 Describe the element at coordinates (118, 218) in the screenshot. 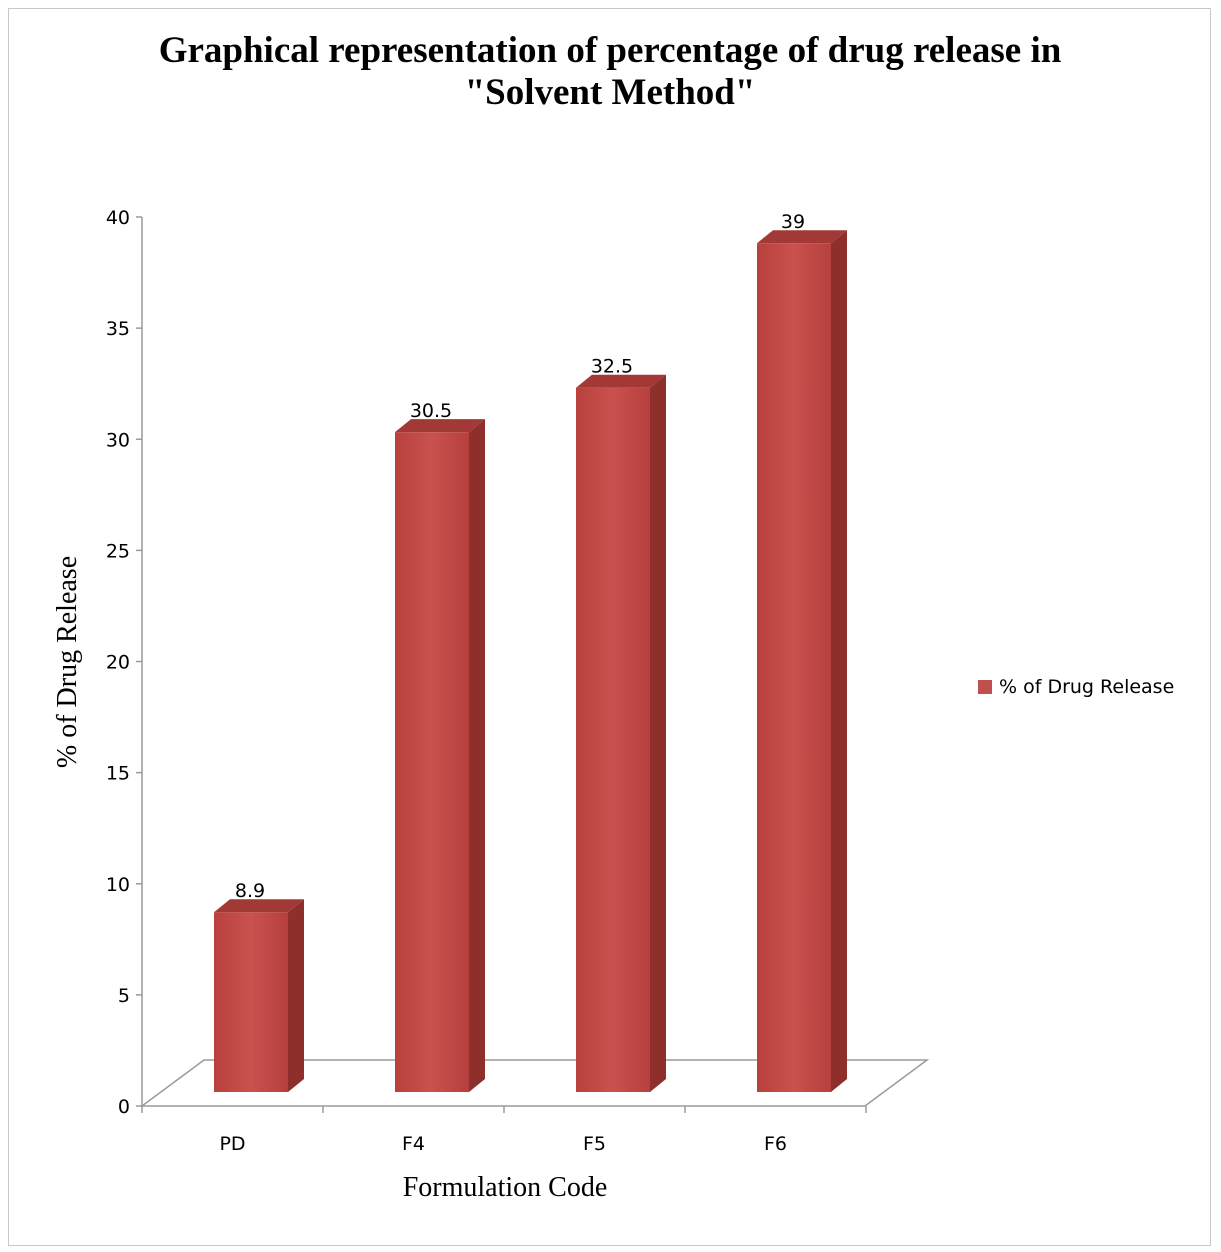

I see `y-tick-label: 40` at that location.